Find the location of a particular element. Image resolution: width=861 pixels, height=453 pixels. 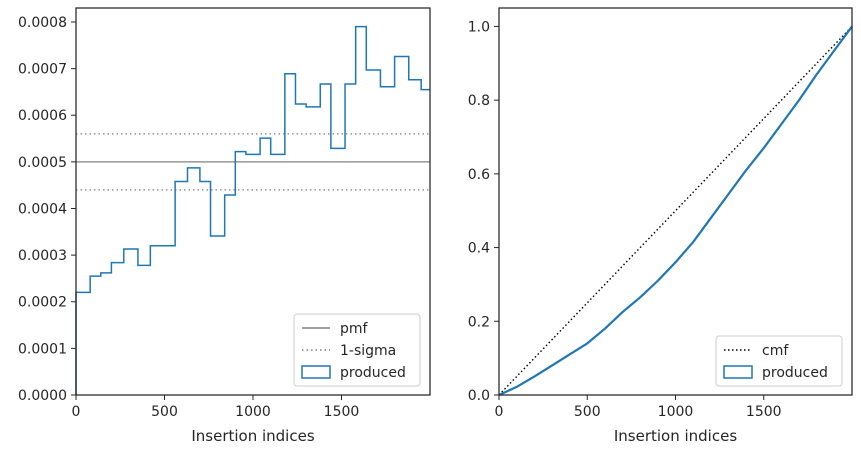

y-tick-label: 0.0006 is located at coordinates (42, 116).